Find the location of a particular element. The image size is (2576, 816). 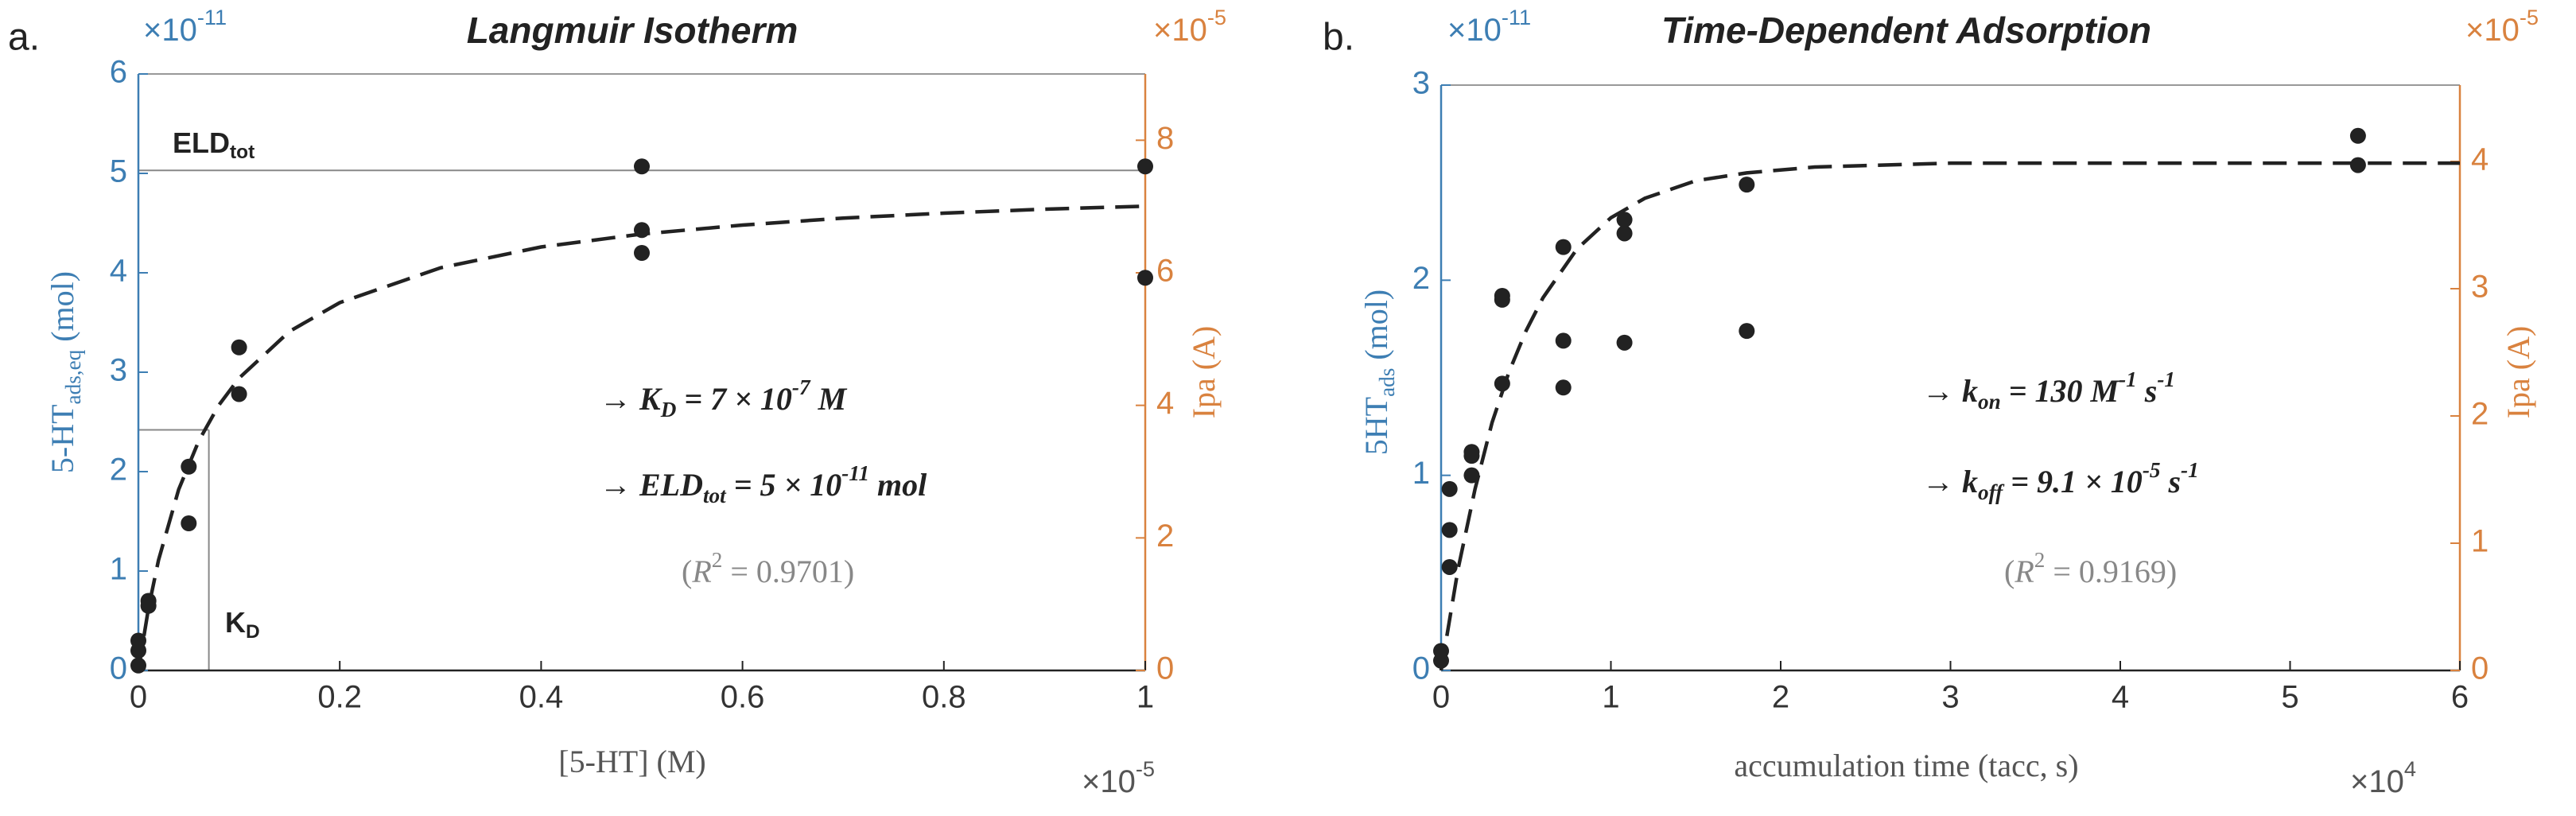

text-part: tot is located at coordinates (242, 152).